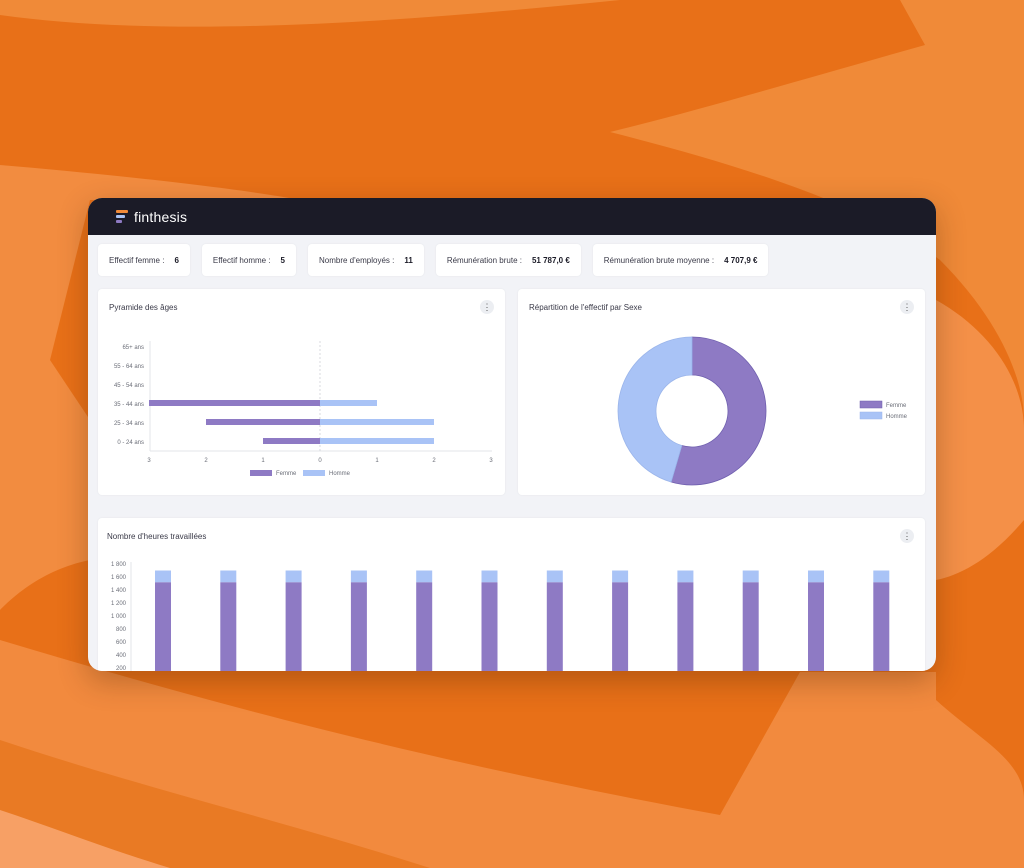 The height and width of the screenshot is (868, 1024). What do you see at coordinates (282, 260) in the screenshot?
I see `kpi-value: 5` at bounding box center [282, 260].